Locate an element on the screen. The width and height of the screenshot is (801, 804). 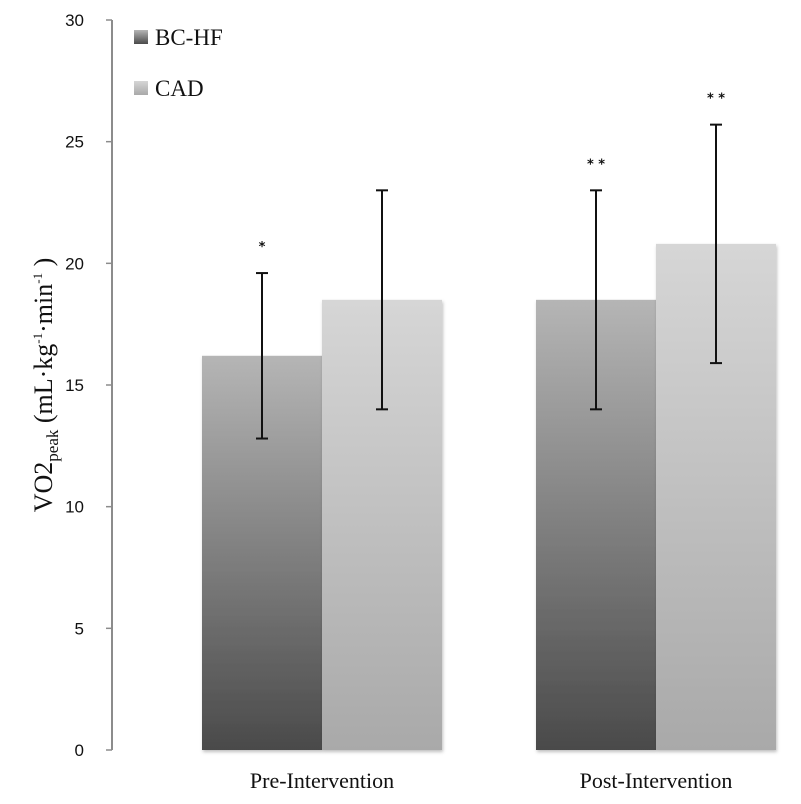
y-tick-label: 25 is located at coordinates (74, 142).